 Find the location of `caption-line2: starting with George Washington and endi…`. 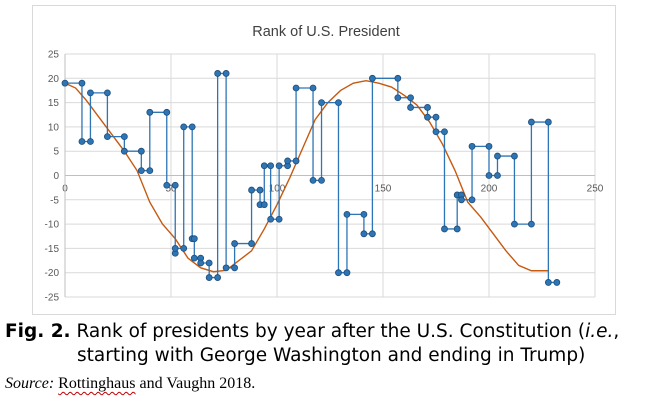

caption-line2: starting with George Washington and endi… is located at coordinates (331, 355).